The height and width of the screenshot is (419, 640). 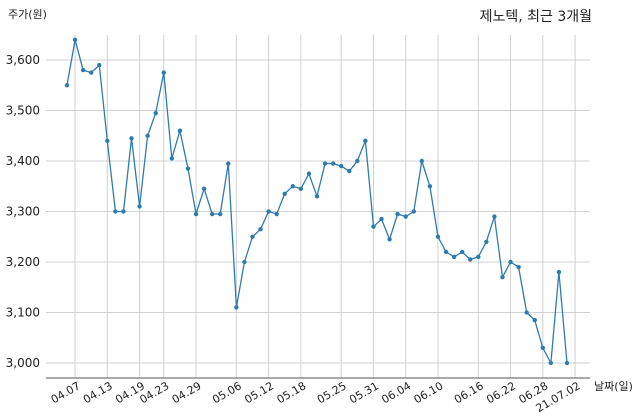 I want to click on y-tick-label: 3,000, so click(x=23, y=363).